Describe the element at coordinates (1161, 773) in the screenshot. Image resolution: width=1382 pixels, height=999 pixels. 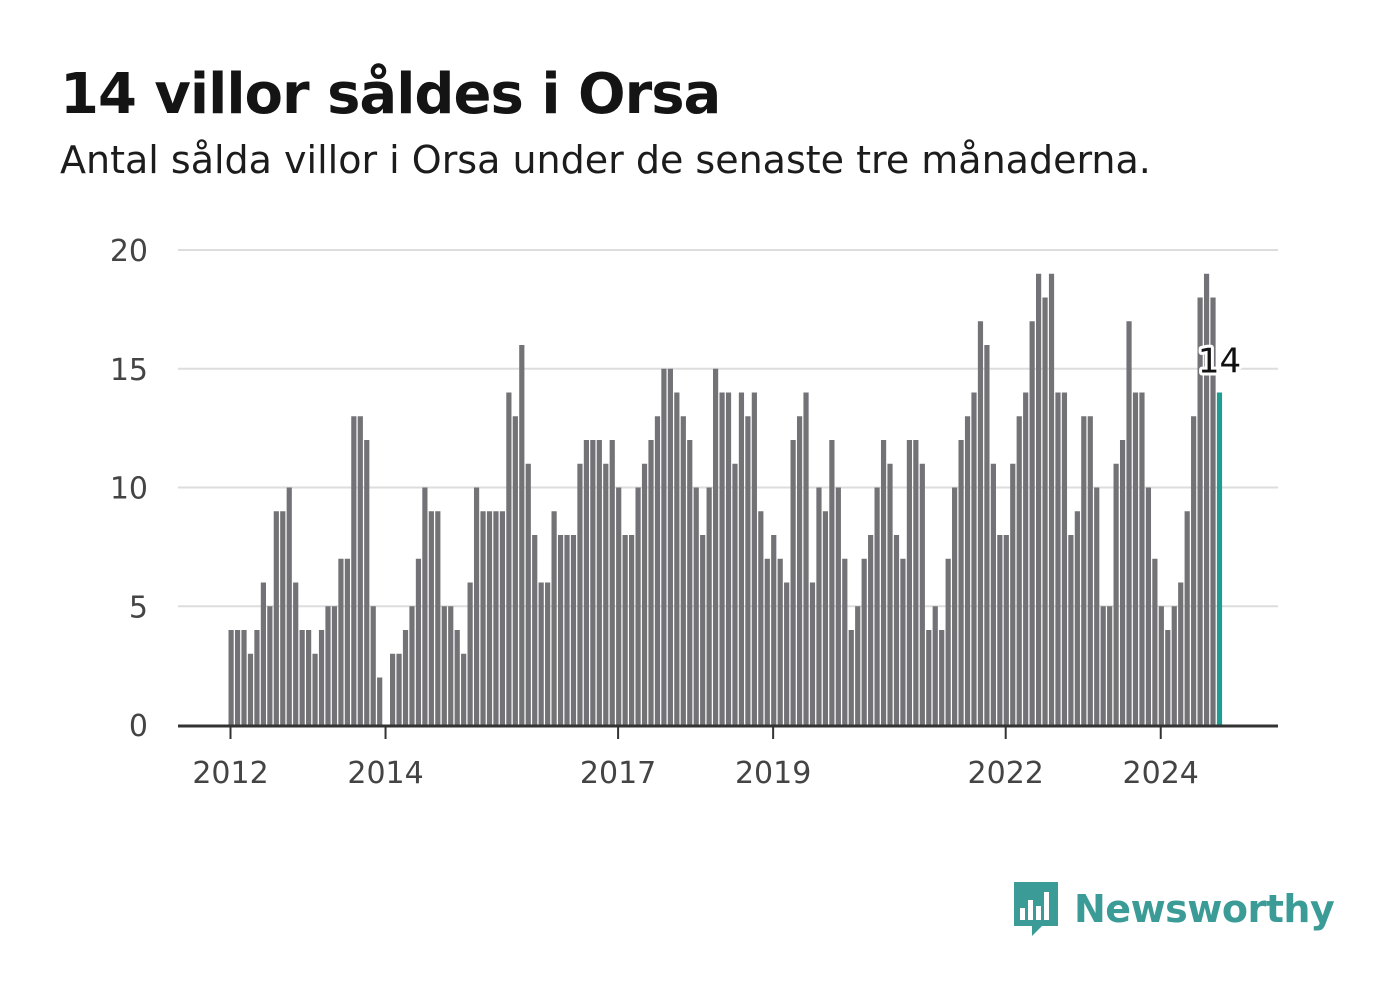
I see `x-tick-label: 2024` at that location.